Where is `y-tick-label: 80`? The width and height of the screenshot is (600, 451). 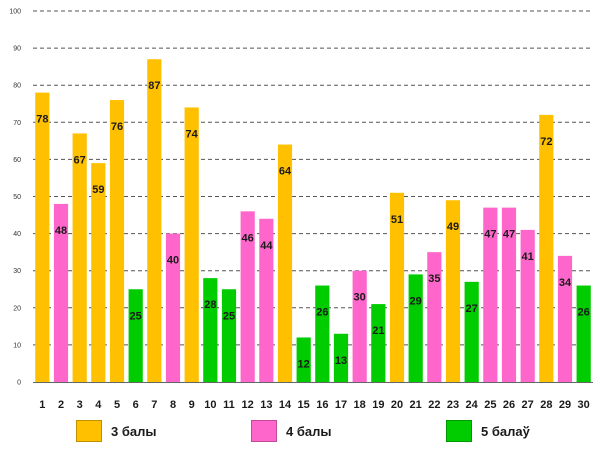
y-tick-label: 80 is located at coordinates (17, 86).